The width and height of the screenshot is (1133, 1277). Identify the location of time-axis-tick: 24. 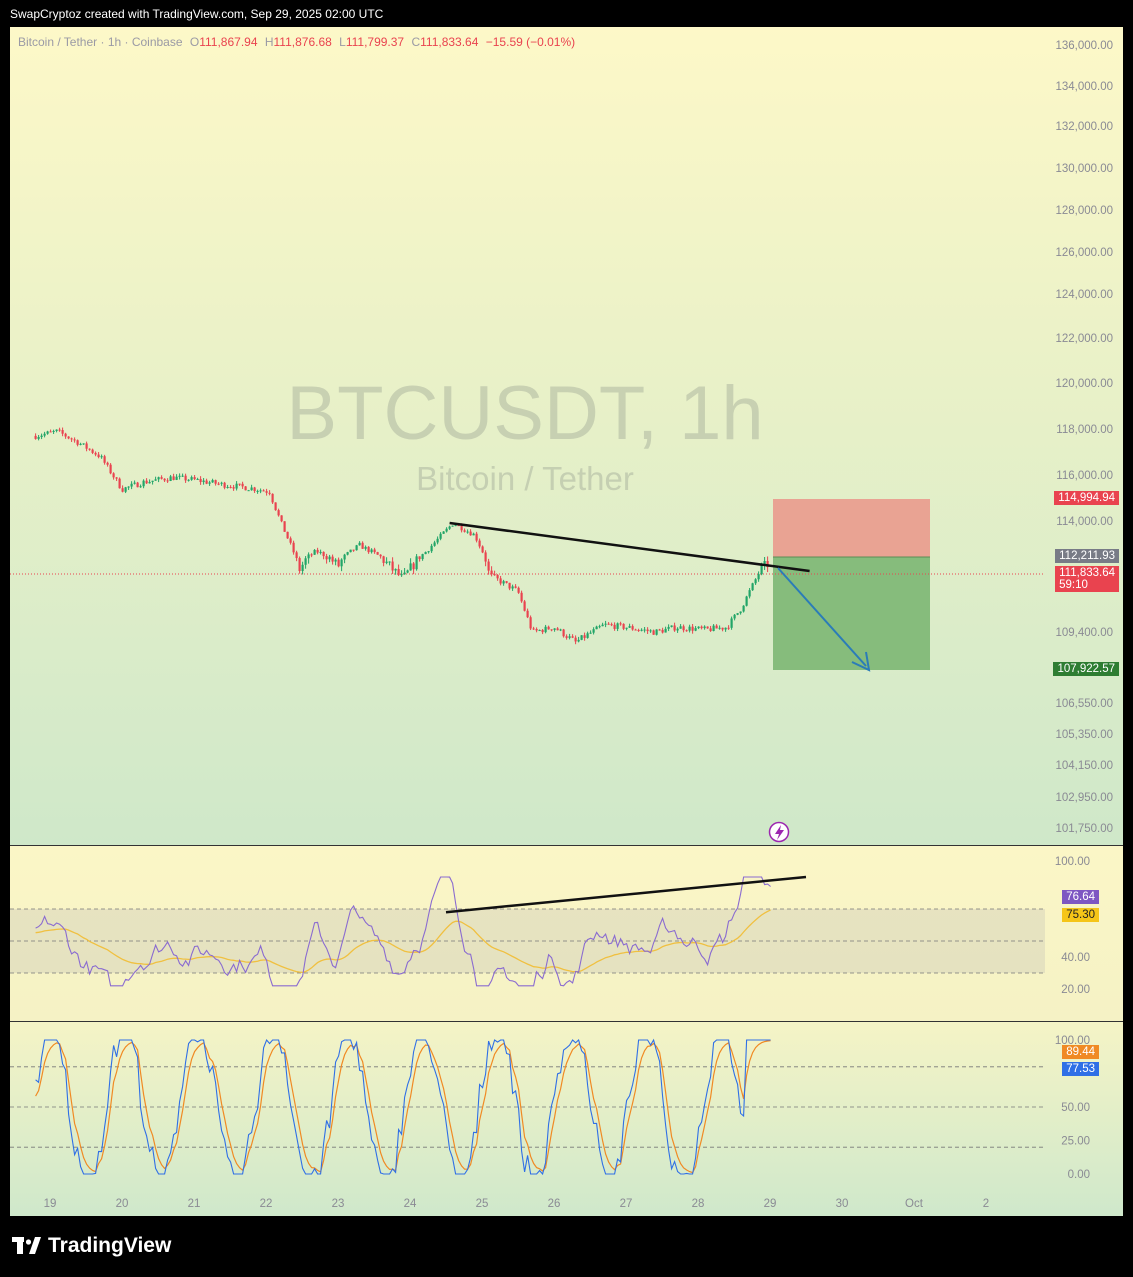
(410, 1204).